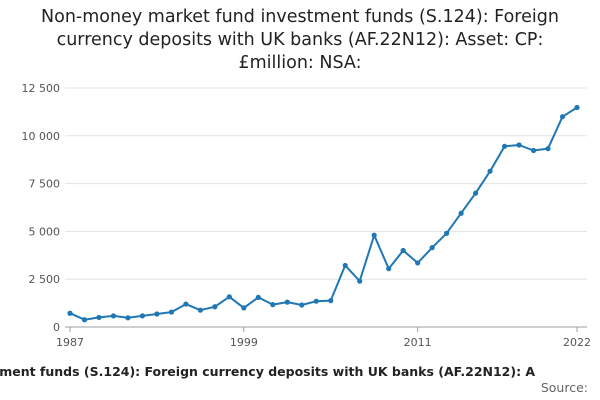 The width and height of the screenshot is (600, 400). Describe the element at coordinates (70, 342) in the screenshot. I see `x-tick-label: 1987` at that location.